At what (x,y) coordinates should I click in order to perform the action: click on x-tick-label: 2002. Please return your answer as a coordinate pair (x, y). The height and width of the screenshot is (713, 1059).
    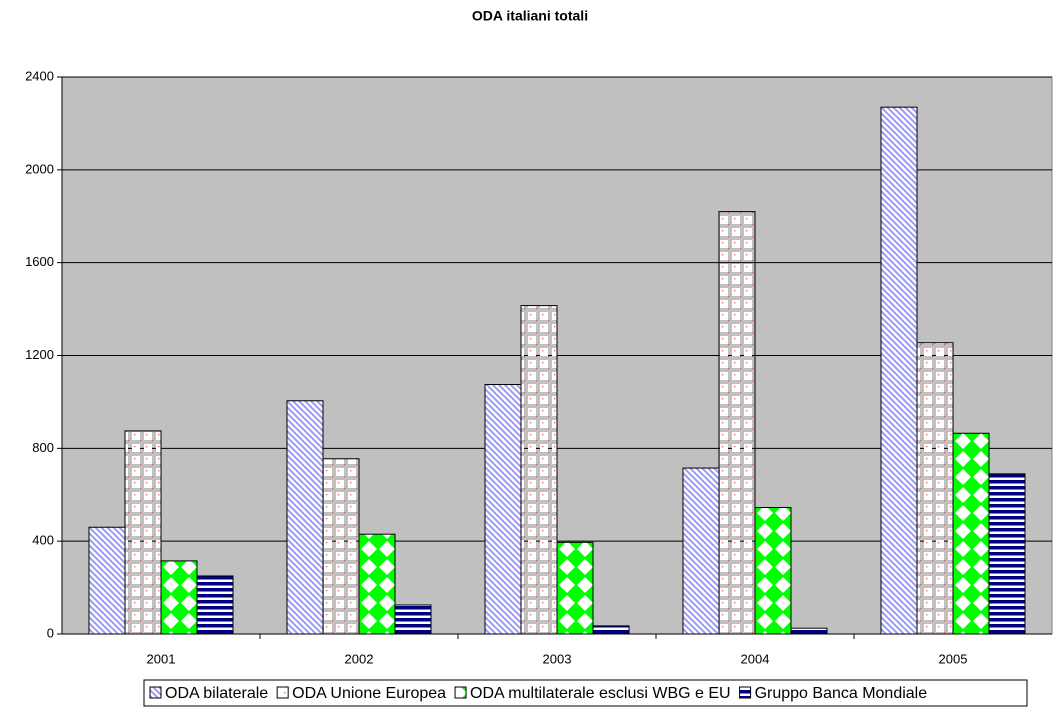
    Looking at the image, I should click on (359, 658).